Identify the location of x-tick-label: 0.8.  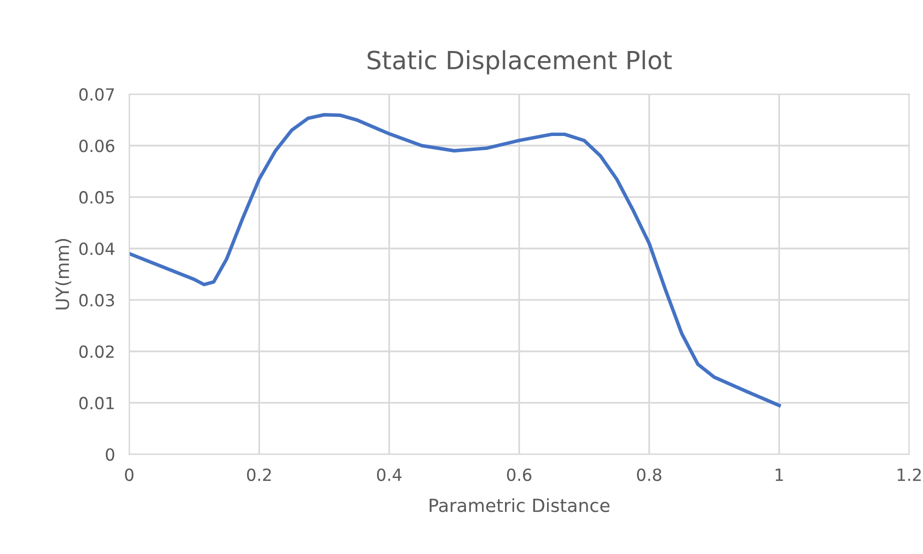
(649, 475).